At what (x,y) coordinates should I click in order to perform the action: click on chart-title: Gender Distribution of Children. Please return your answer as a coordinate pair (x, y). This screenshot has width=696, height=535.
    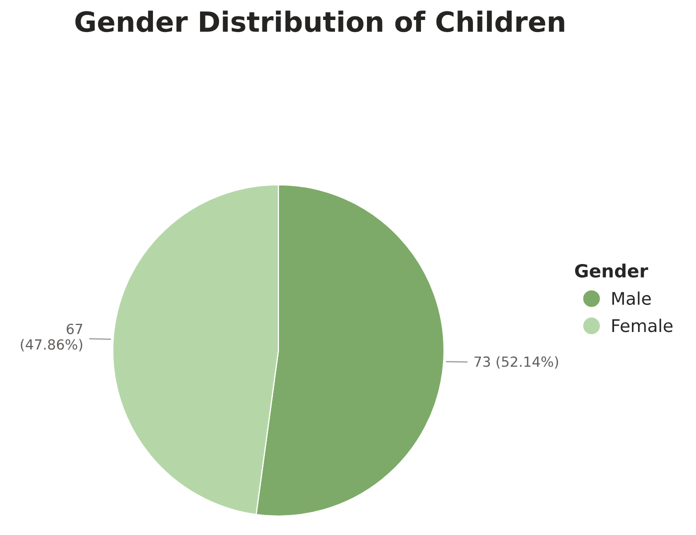
    Looking at the image, I should click on (319, 21).